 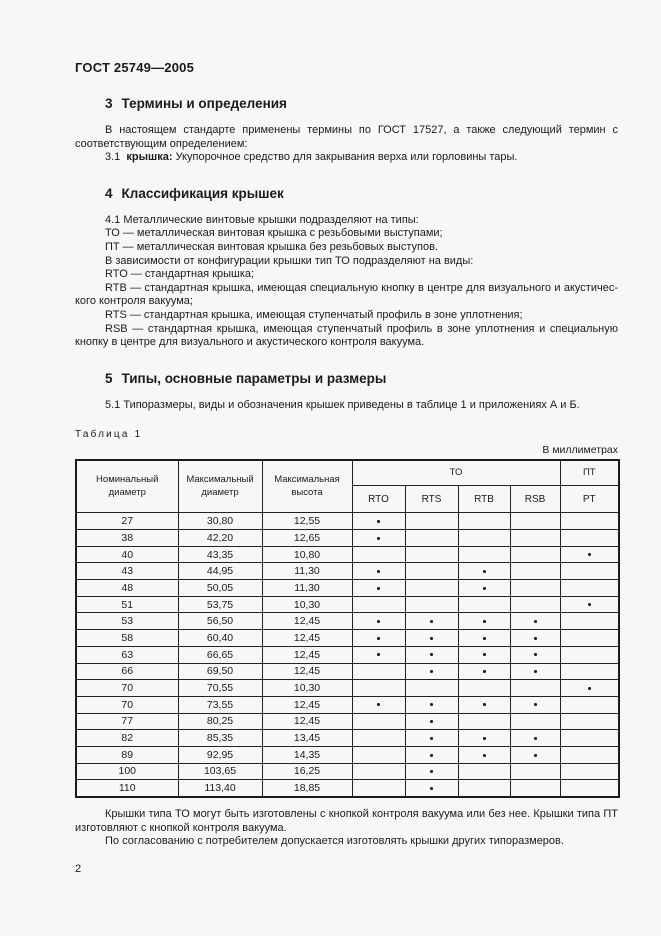 What do you see at coordinates (127, 721) in the screenshot?
I see `cell-nominal-diameter: 77` at bounding box center [127, 721].